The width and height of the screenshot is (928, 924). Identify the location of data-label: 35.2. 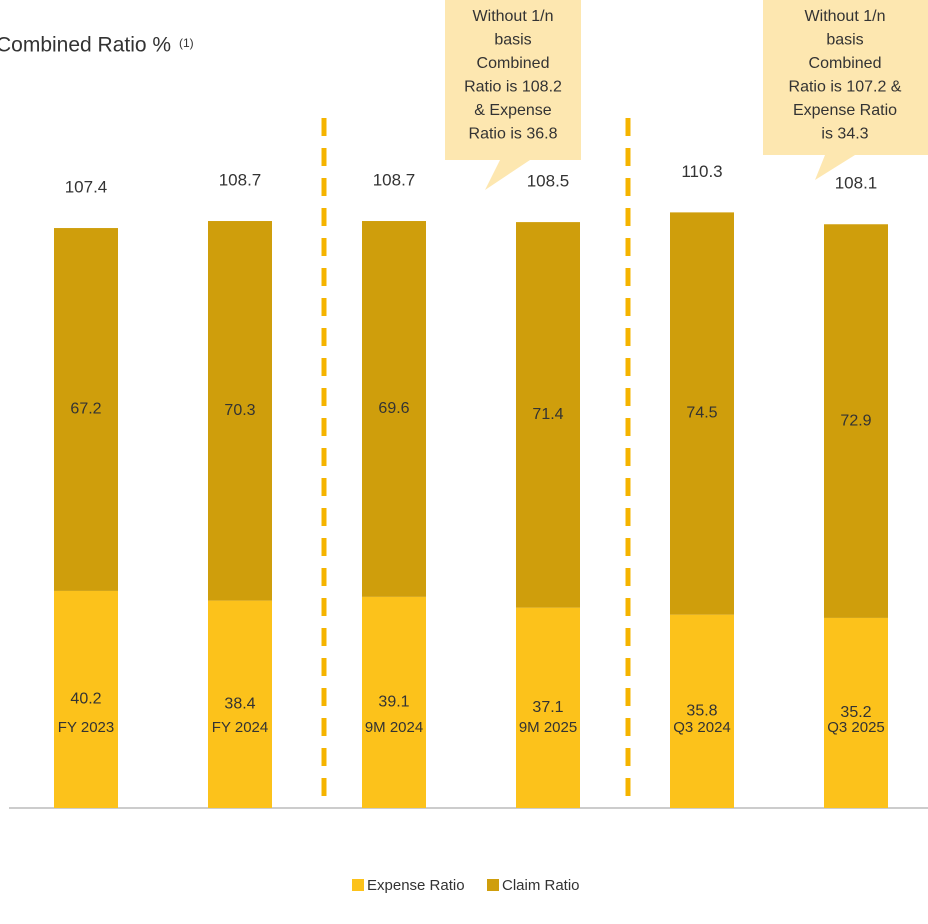
(855, 712).